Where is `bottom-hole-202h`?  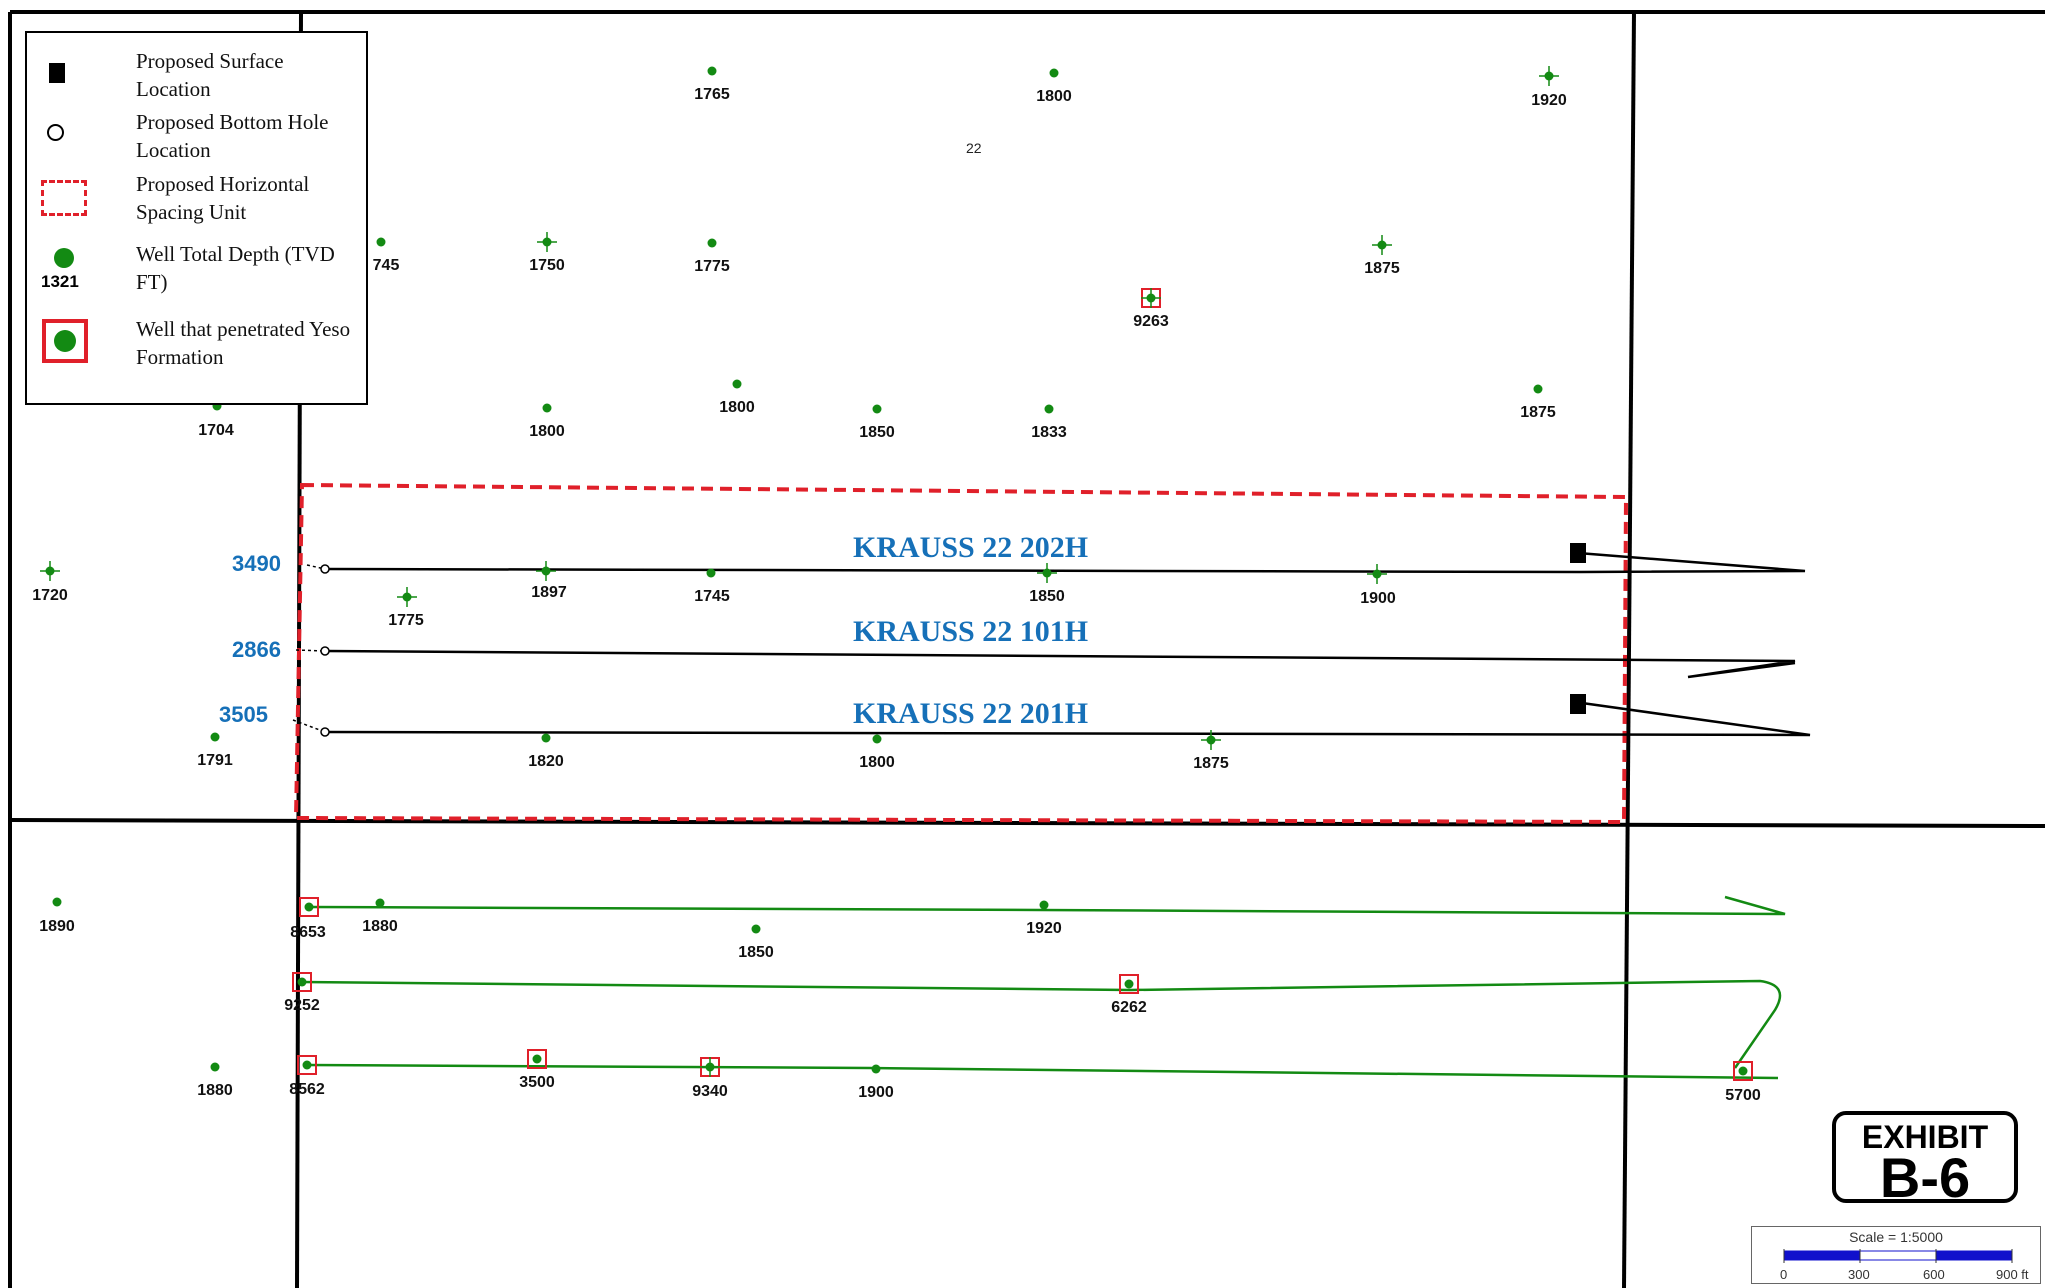
bottom-hole-202h is located at coordinates (325, 569).